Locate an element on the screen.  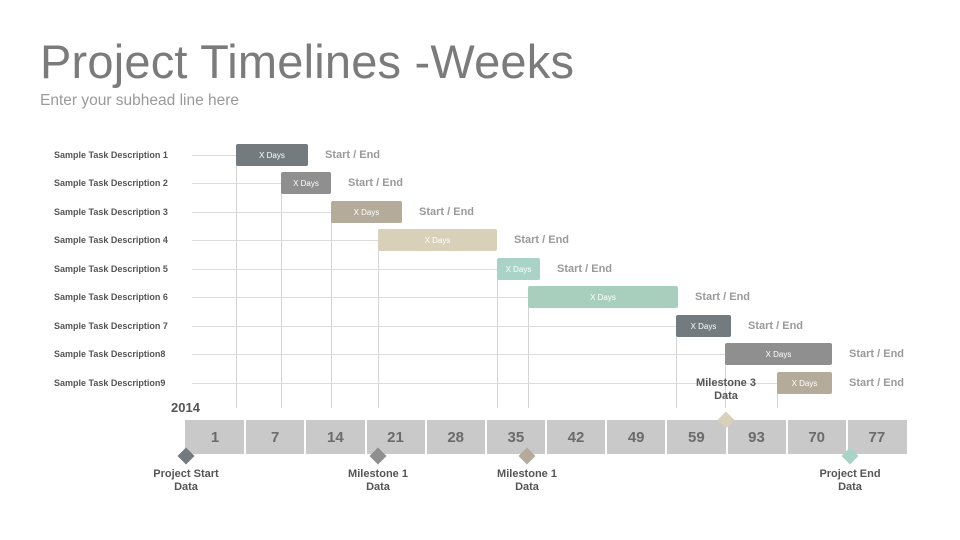
axis-tick: 14 is located at coordinates (335, 437).